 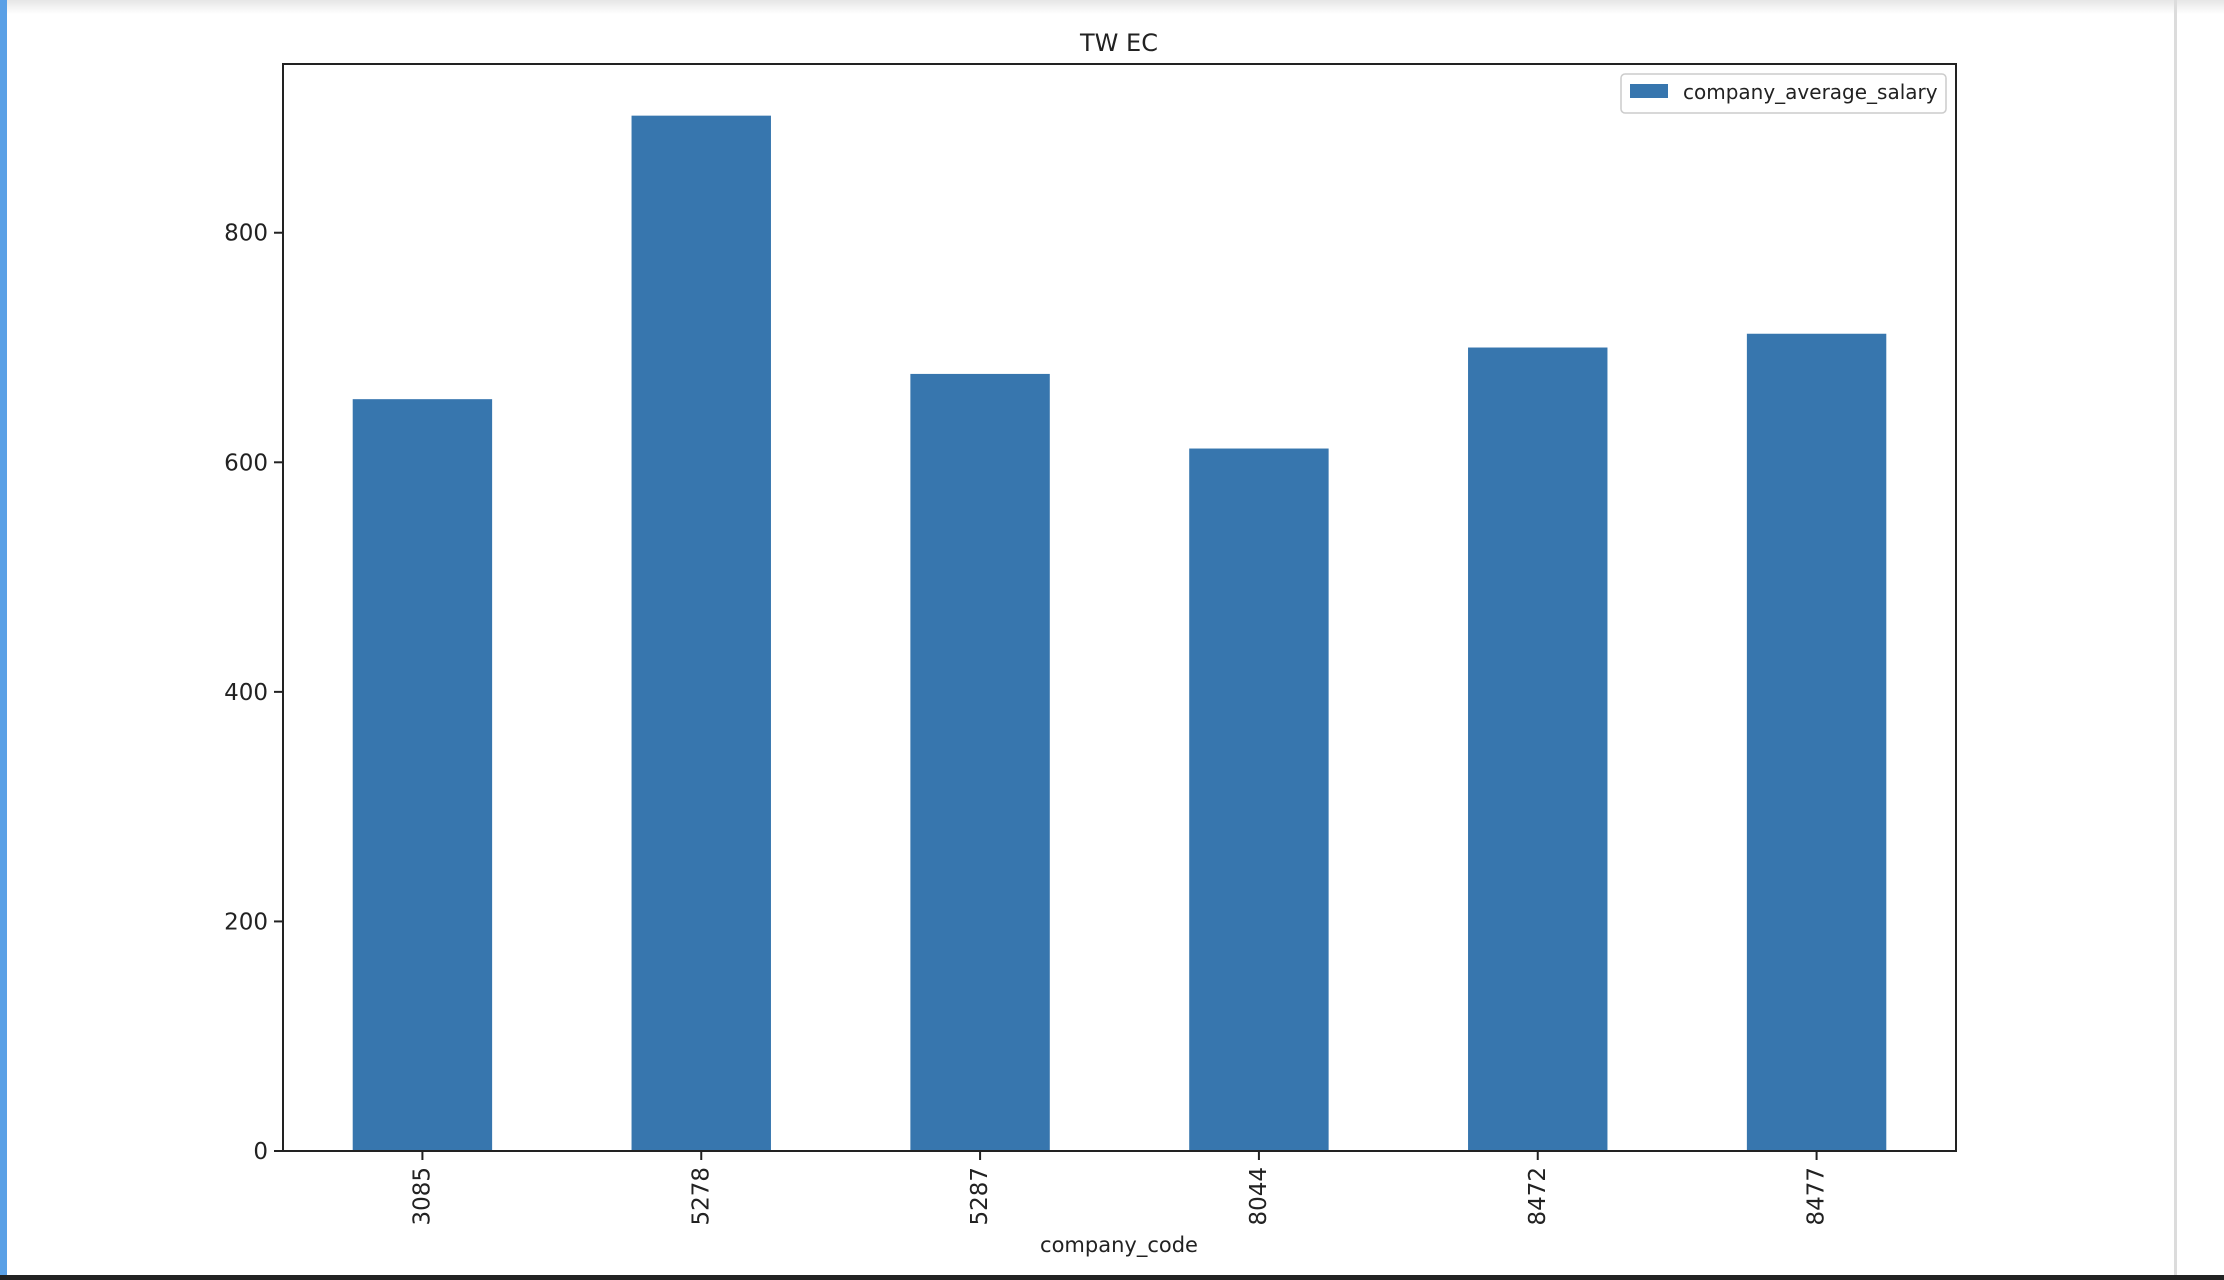 What do you see at coordinates (246, 693) in the screenshot?
I see `y-tick-label: 400` at bounding box center [246, 693].